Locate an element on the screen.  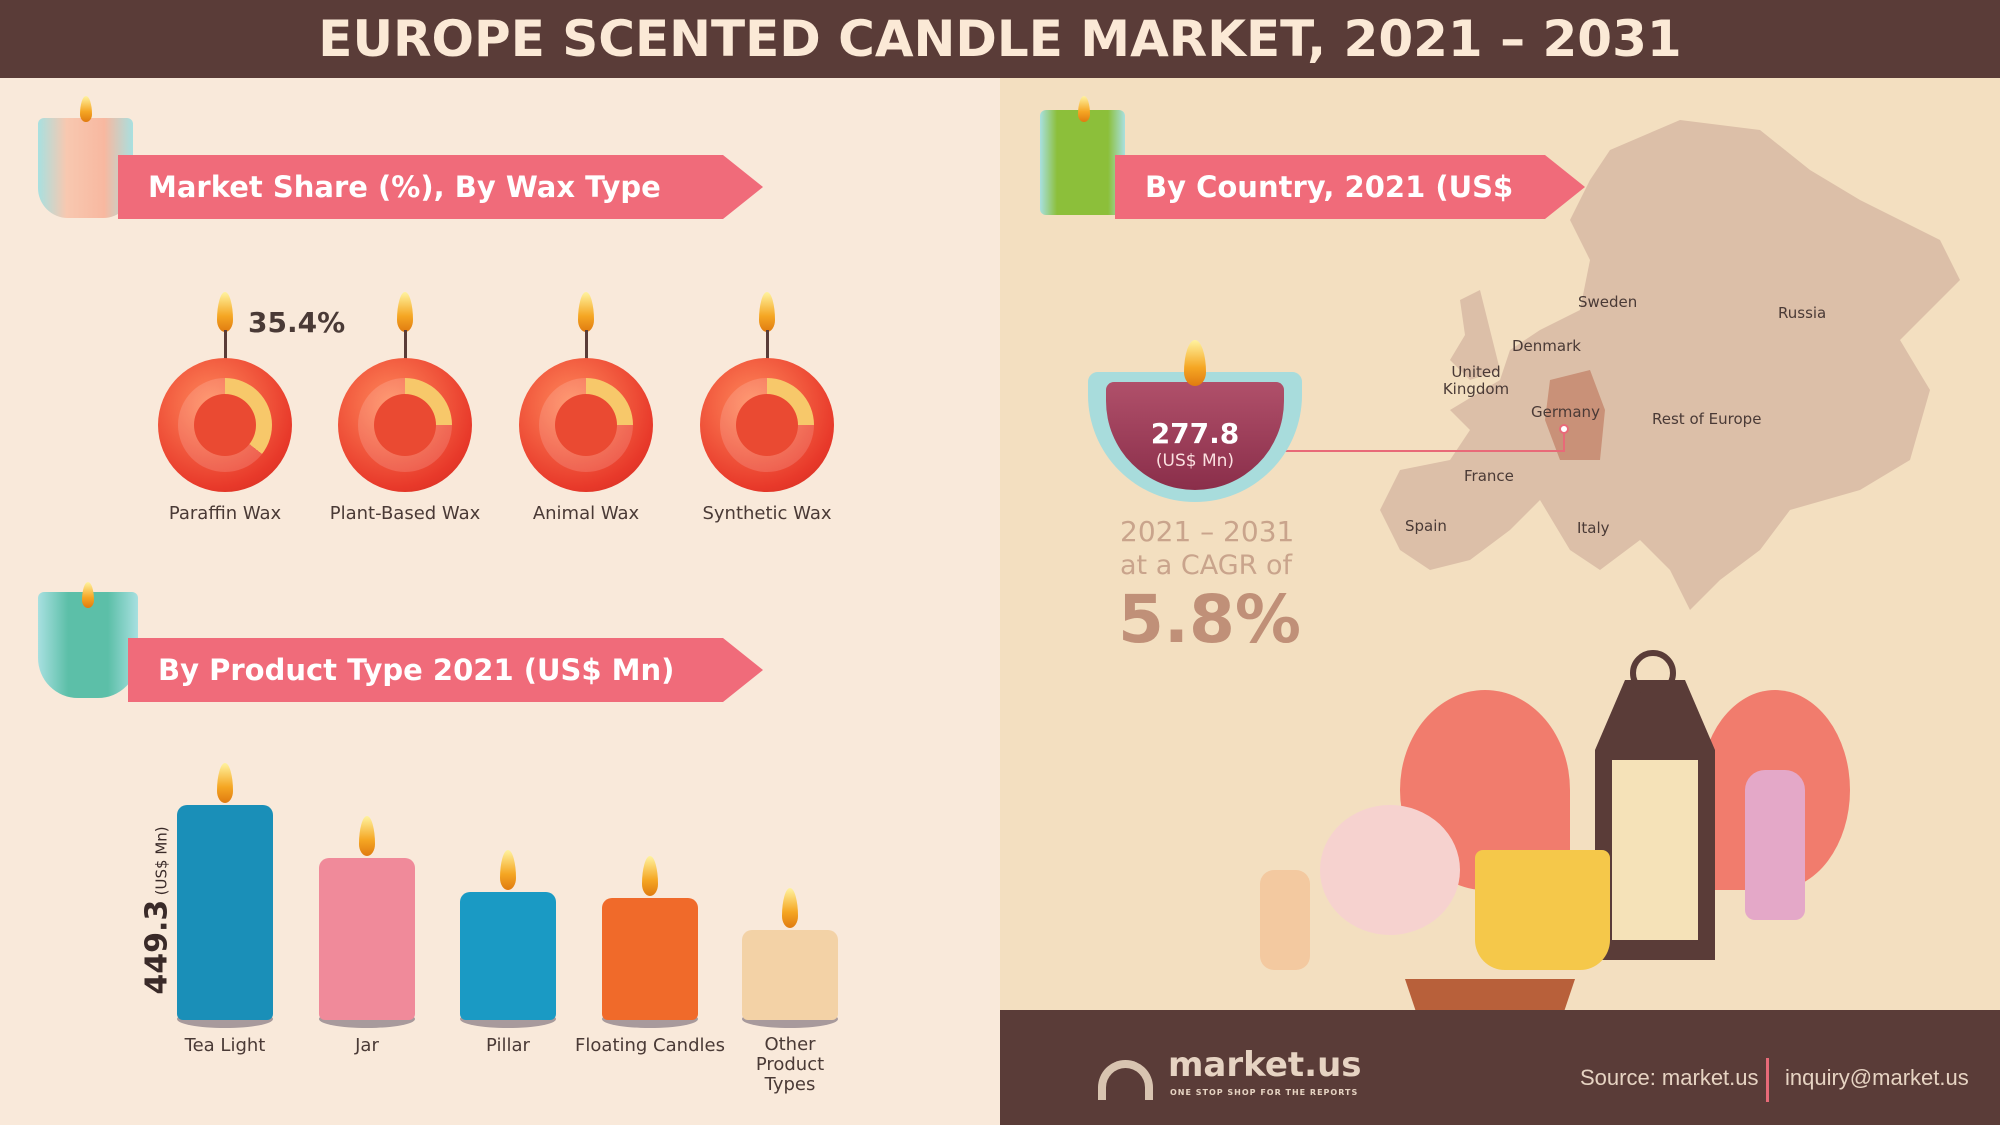
country-banner: By Country, 2021 (US$ Mn) is located at coordinates (1350, 187).